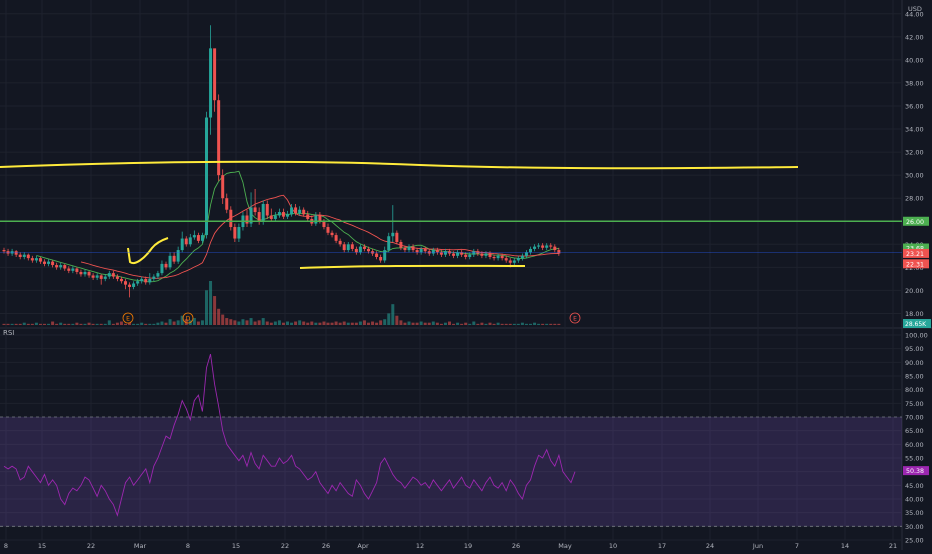 The width and height of the screenshot is (932, 554). Describe the element at coordinates (845, 546) in the screenshot. I see `time-tick-label: 14` at that location.